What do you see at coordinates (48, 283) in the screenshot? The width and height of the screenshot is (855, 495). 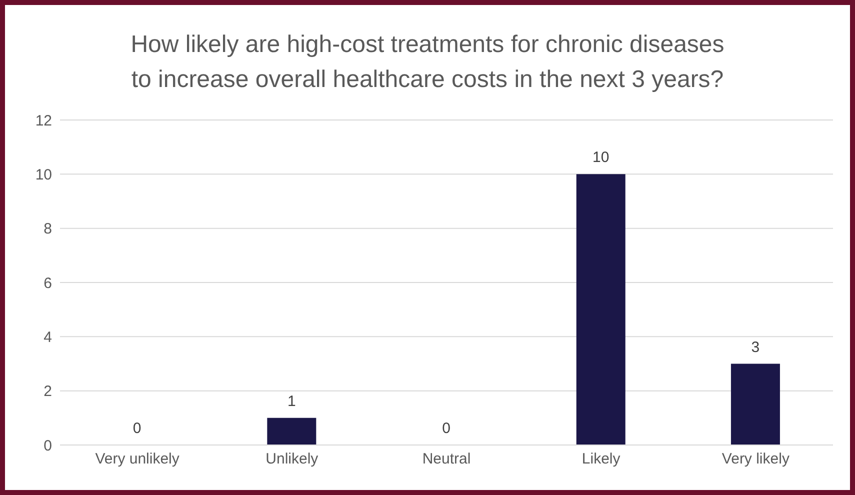 I see `y-tick-label: 6` at bounding box center [48, 283].